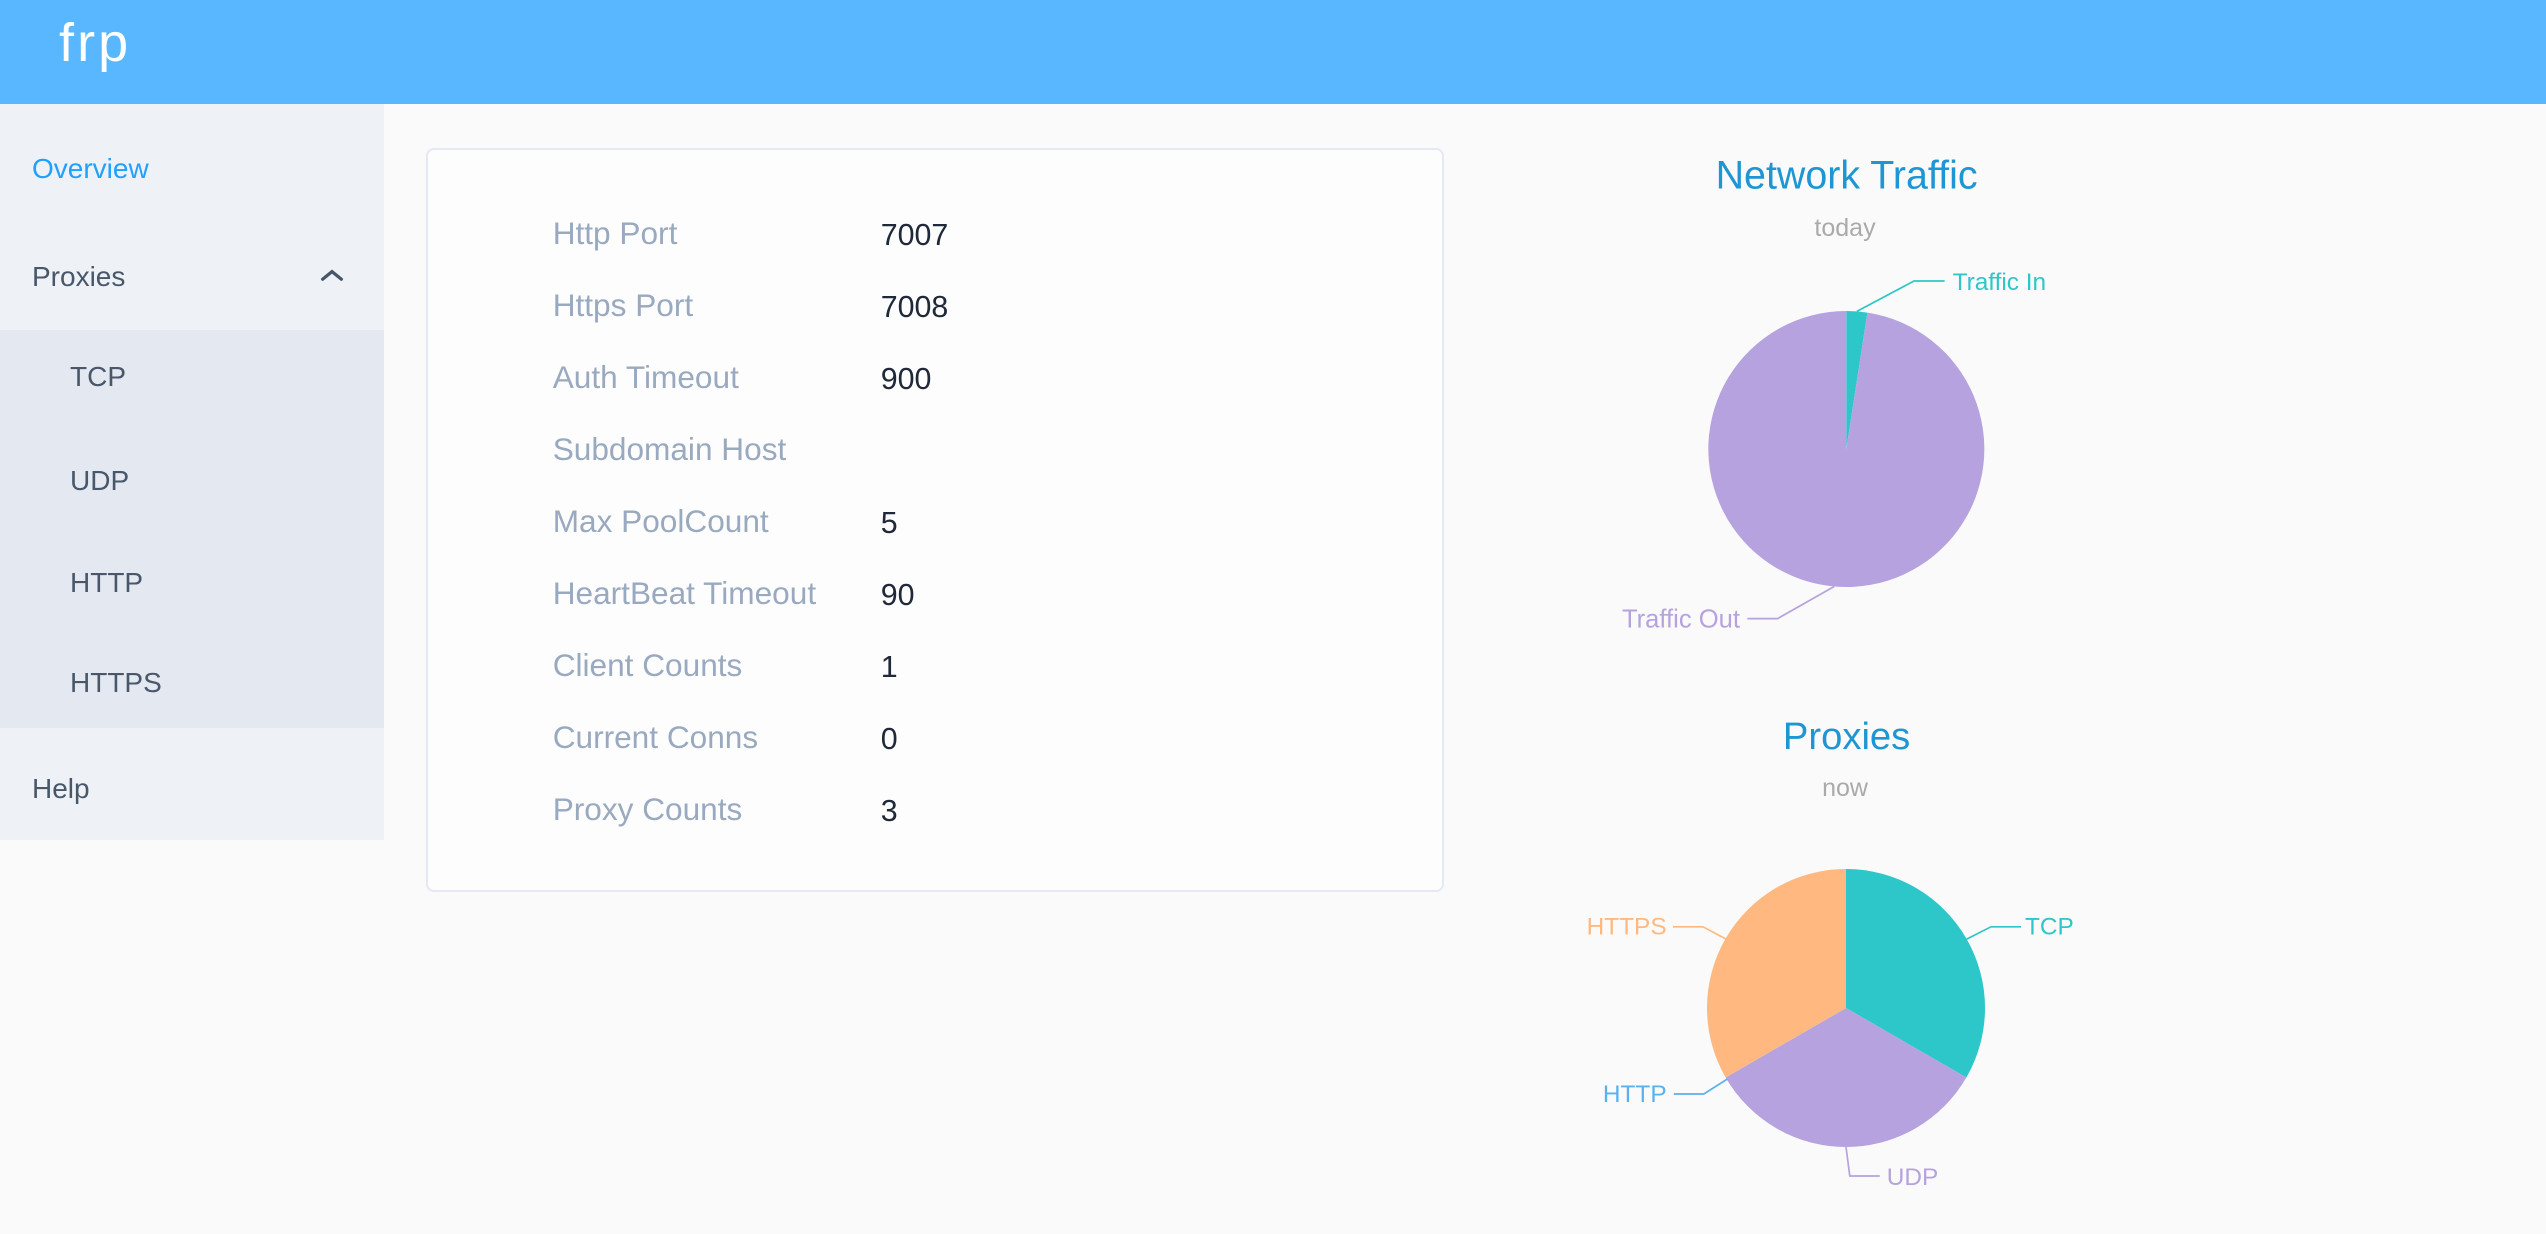  Describe the element at coordinates (1913, 1177) in the screenshot. I see `svg-text: UDP` at that location.